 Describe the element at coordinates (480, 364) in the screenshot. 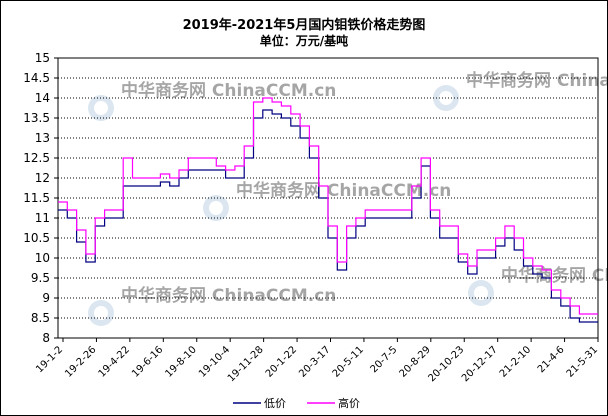

I see `x-tick-label: 20-12-17` at that location.